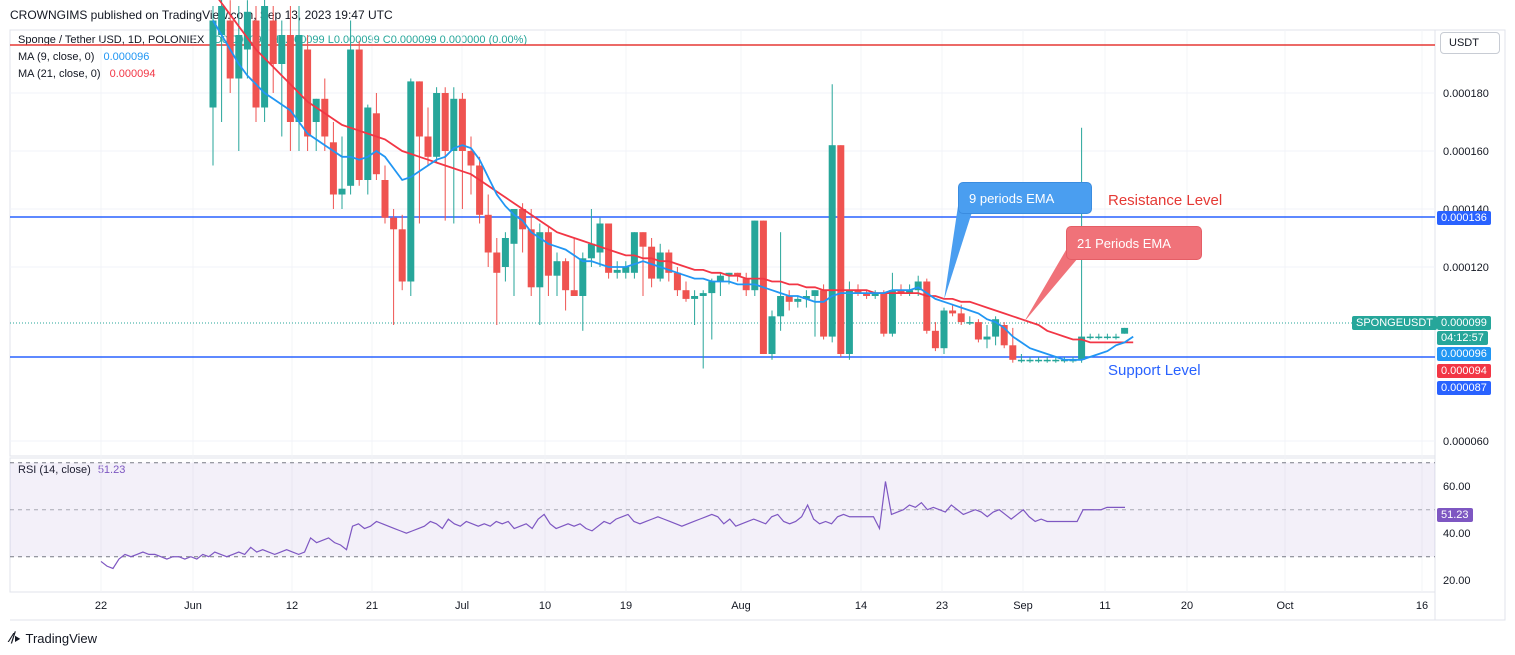  I want to click on tradingview-logo-icon: ⁄⧸▸, so click(15, 637).